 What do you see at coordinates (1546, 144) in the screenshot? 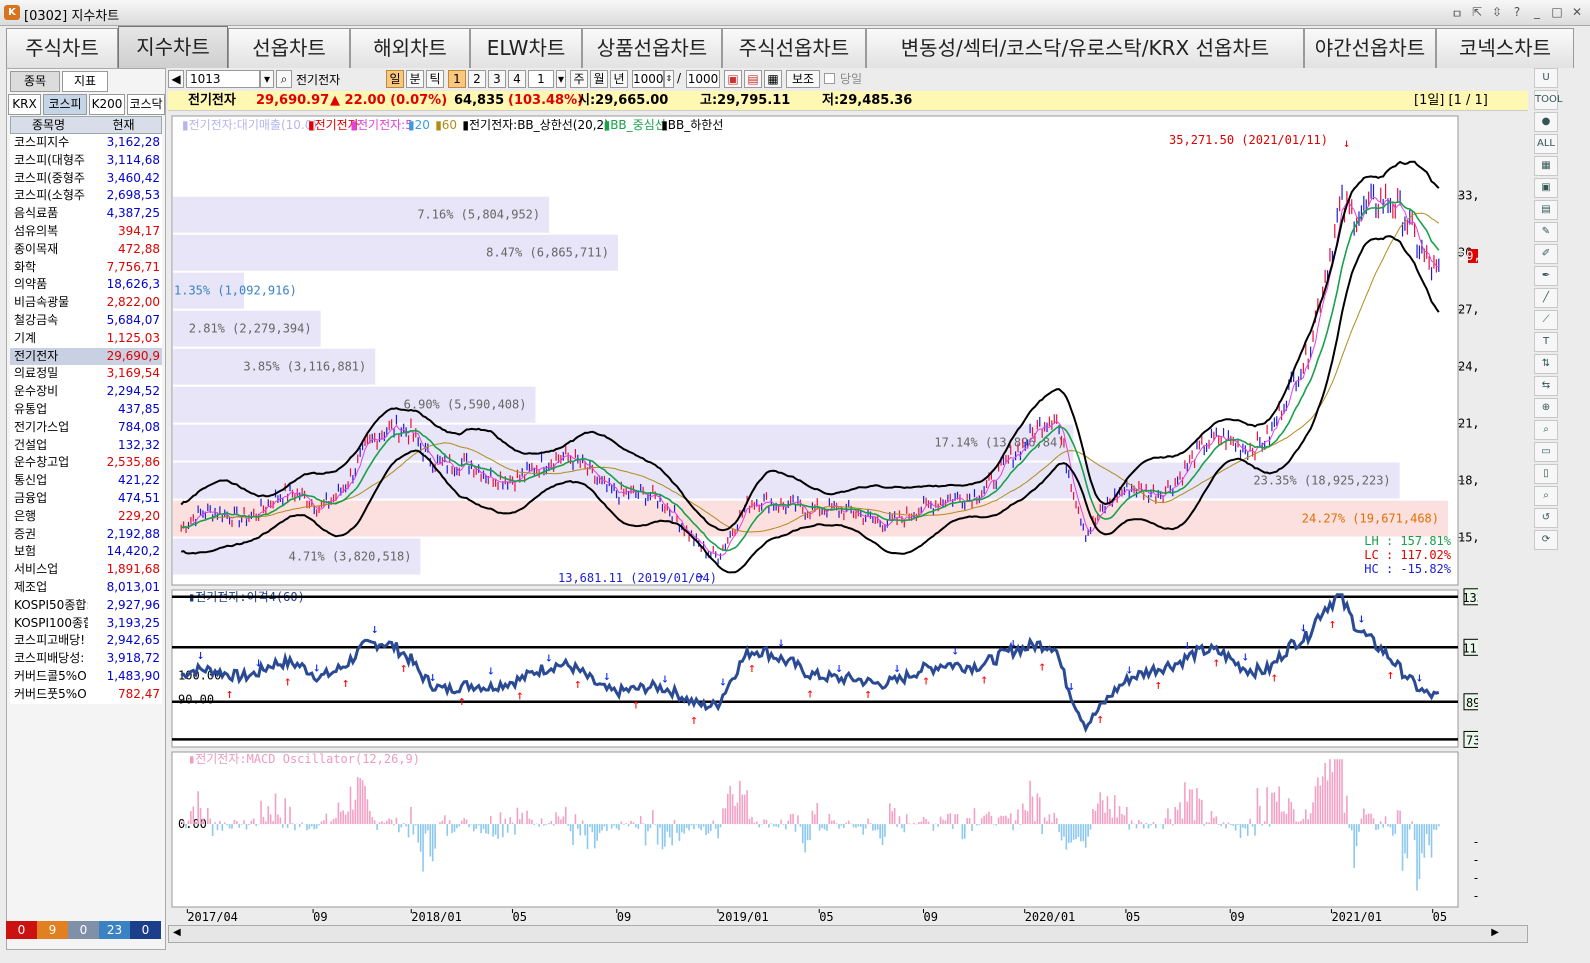
I see `tool-icon: ALL` at bounding box center [1546, 144].